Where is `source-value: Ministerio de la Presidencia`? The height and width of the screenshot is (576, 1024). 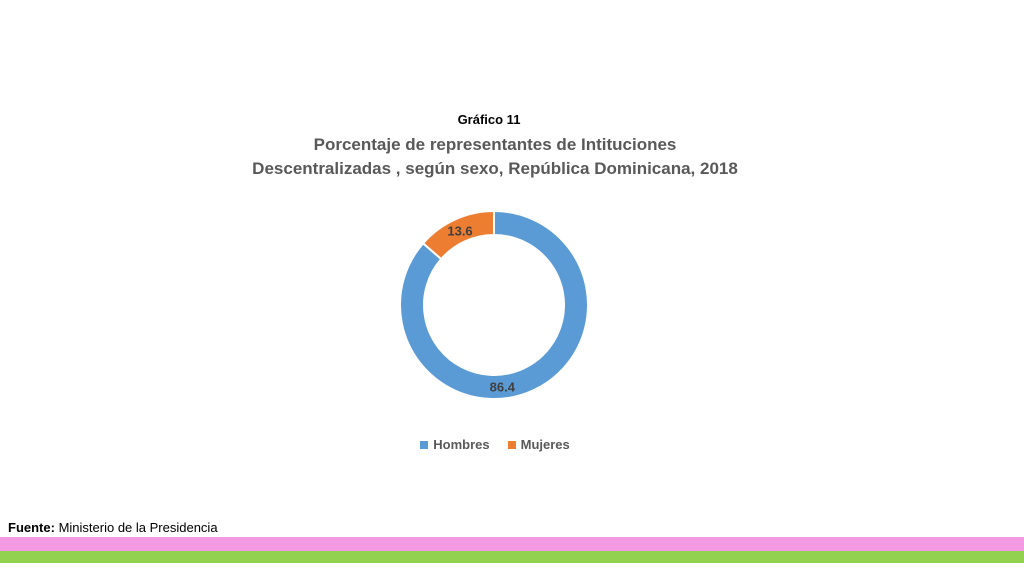
source-value: Ministerio de la Presidencia is located at coordinates (138, 527).